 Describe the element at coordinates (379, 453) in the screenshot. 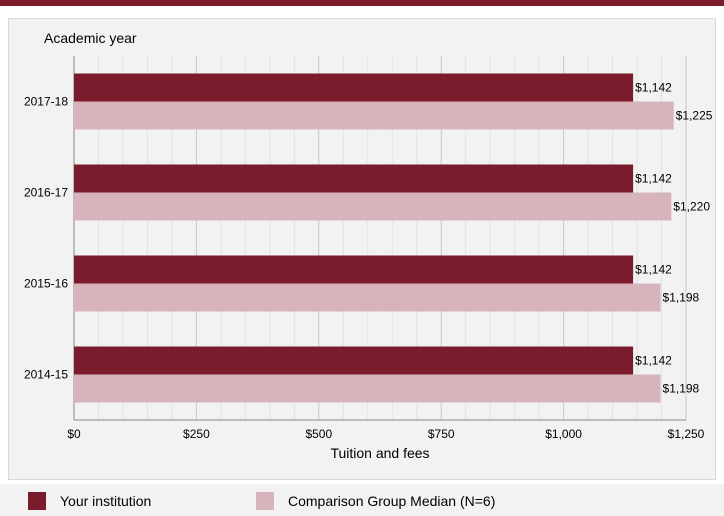

I see `x-axis-title: Tuition and fees` at that location.